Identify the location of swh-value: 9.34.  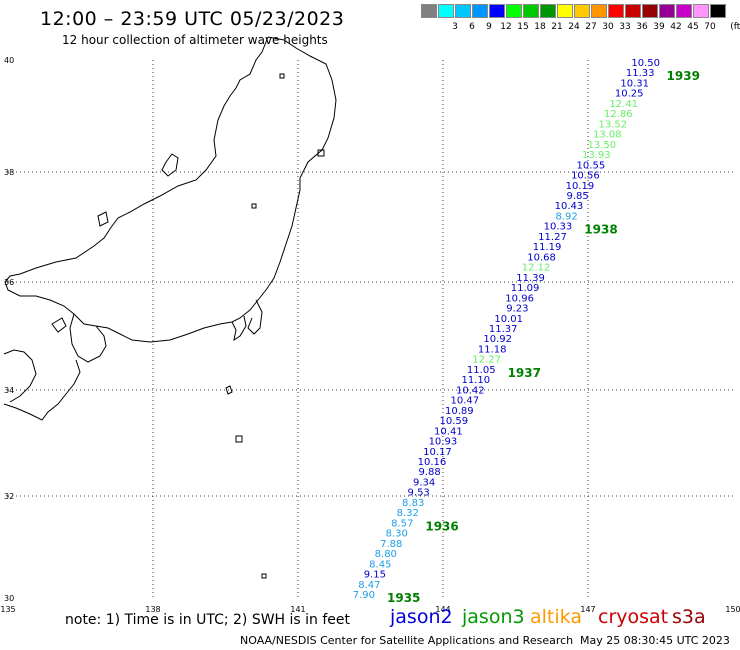
(424, 482).